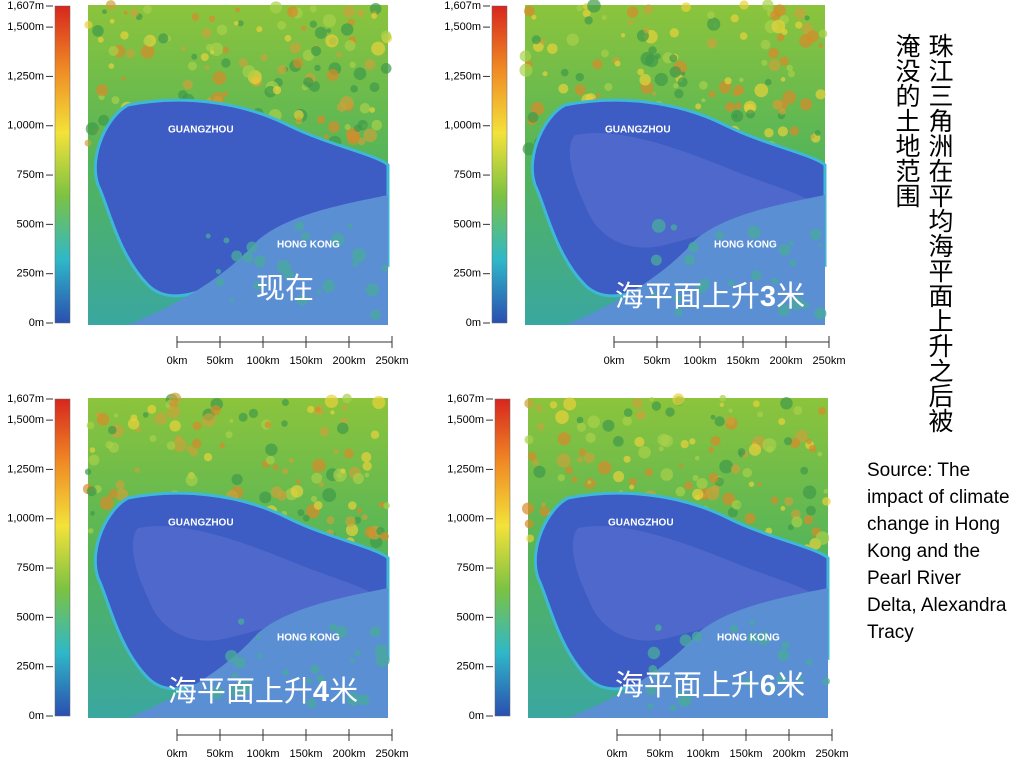 The width and height of the screenshot is (1024, 768). What do you see at coordinates (768, 297) in the screenshot?
I see `caption-number: 3` at bounding box center [768, 297].